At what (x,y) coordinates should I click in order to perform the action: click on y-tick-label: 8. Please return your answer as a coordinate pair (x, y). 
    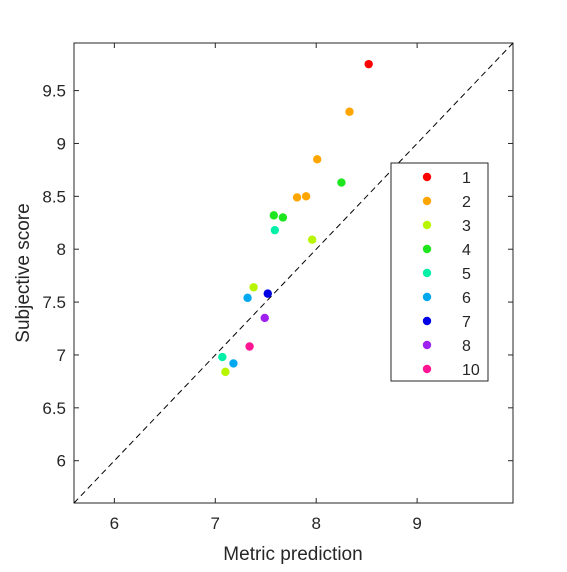
    Looking at the image, I should click on (61, 249).